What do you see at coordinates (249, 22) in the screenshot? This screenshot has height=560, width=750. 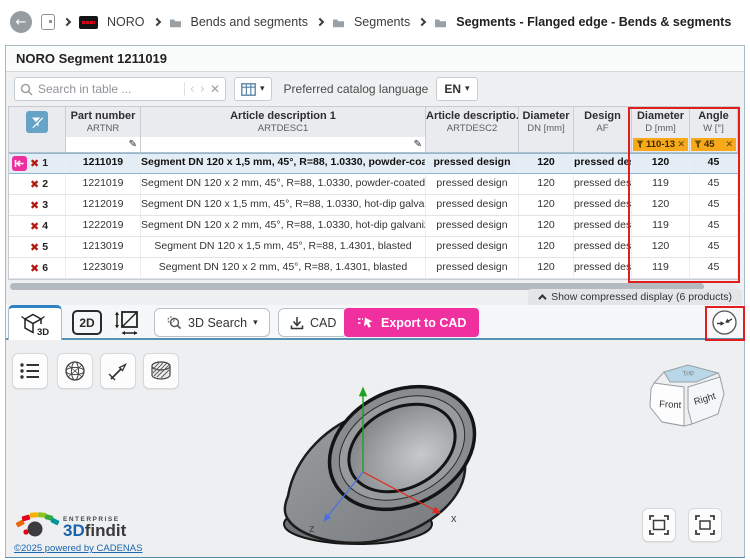 I see `breadcrumb-item-bends: Bends and segments` at bounding box center [249, 22].